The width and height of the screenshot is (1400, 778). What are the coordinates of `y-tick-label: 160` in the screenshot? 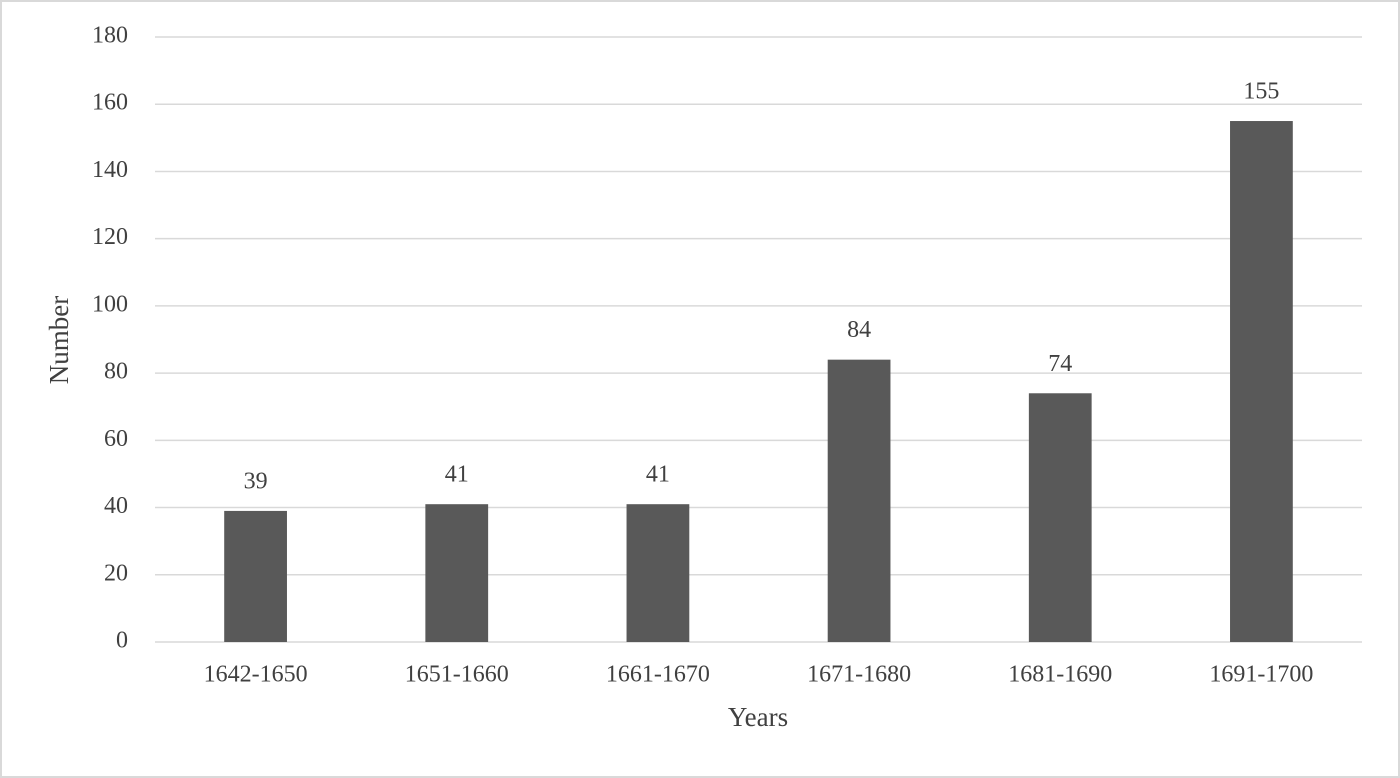 It's located at (110, 103).